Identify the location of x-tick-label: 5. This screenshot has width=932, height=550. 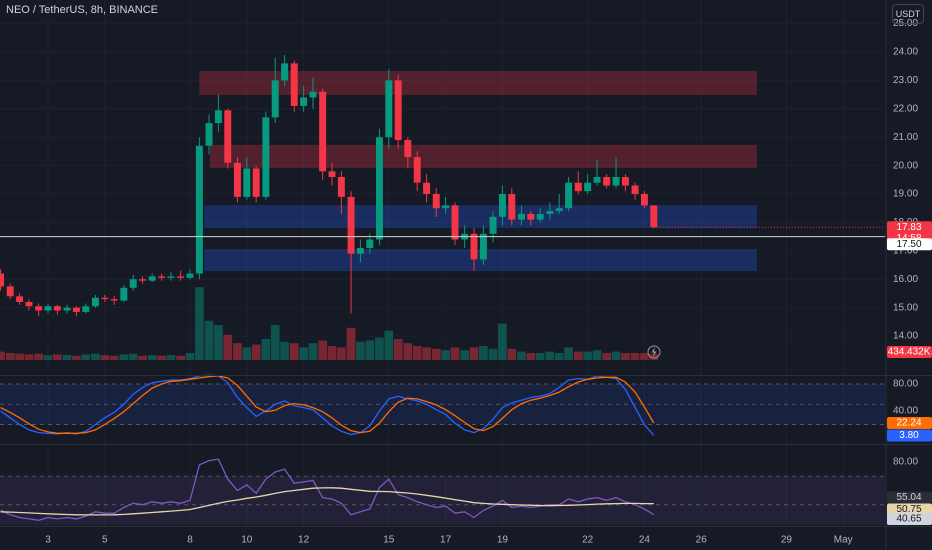
(105, 540).